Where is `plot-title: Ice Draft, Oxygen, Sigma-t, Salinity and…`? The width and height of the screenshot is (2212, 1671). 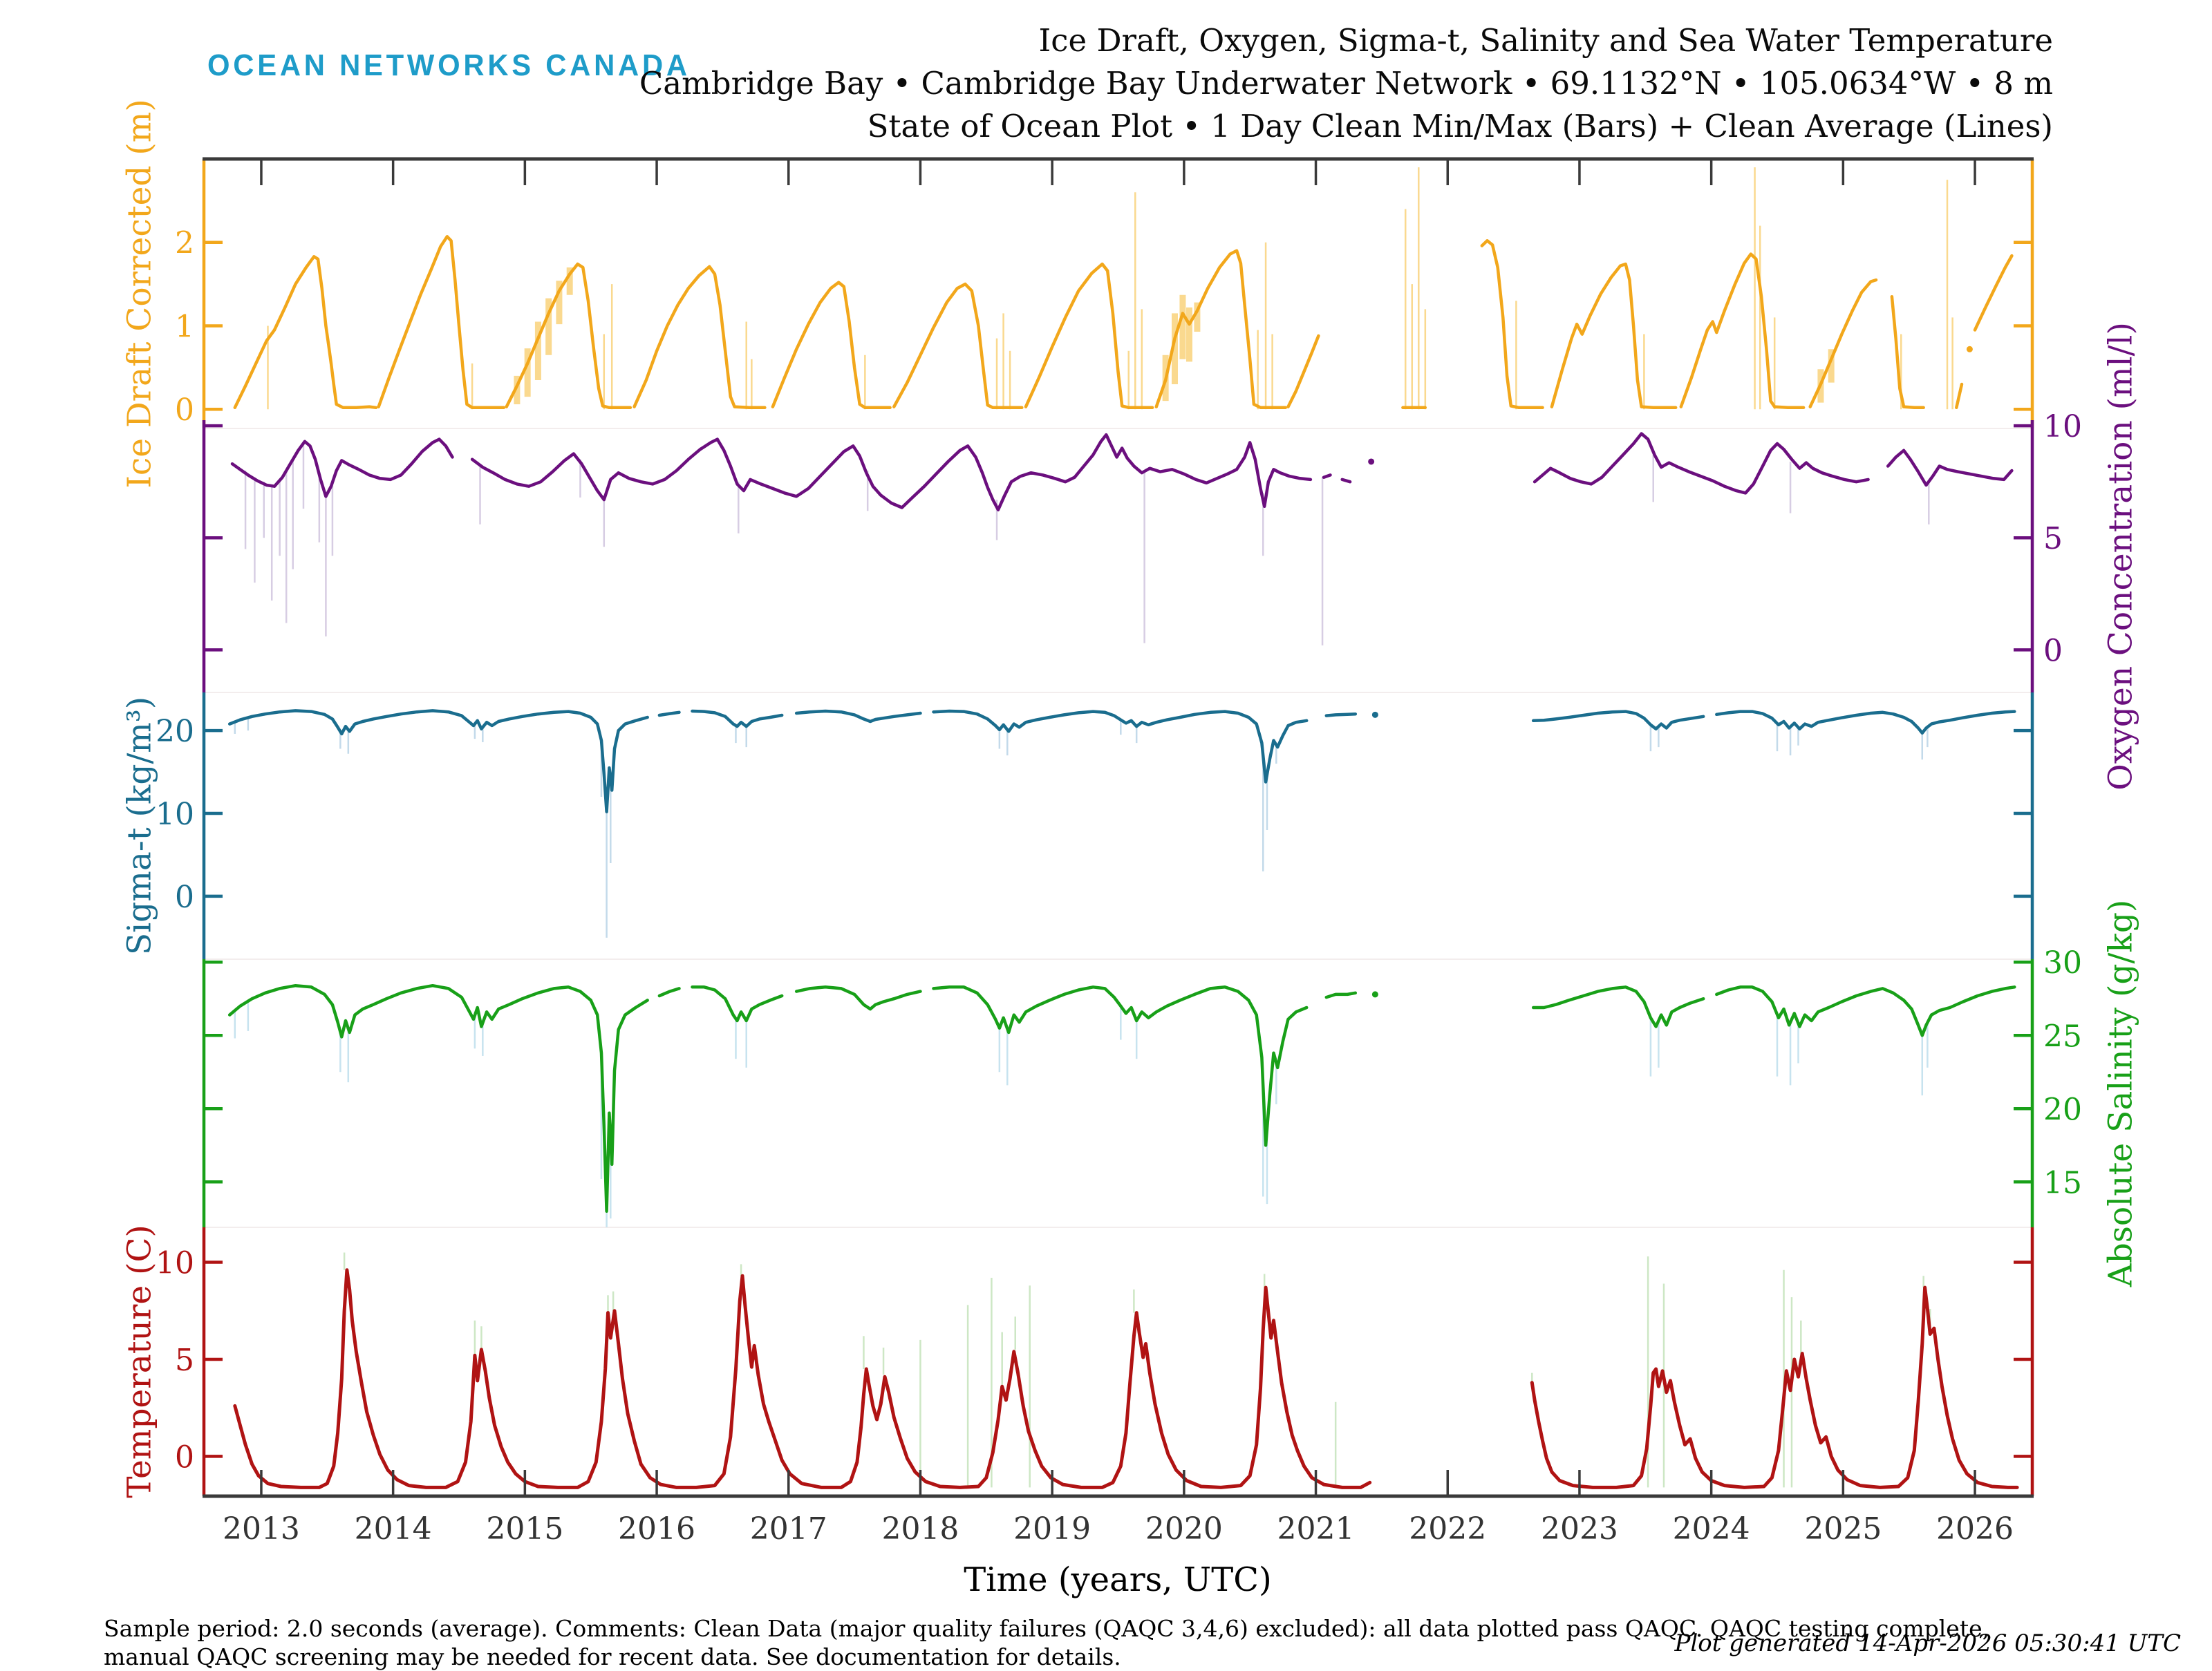 plot-title: Ice Draft, Oxygen, Sigma-t, Salinity and… is located at coordinates (1346, 83).